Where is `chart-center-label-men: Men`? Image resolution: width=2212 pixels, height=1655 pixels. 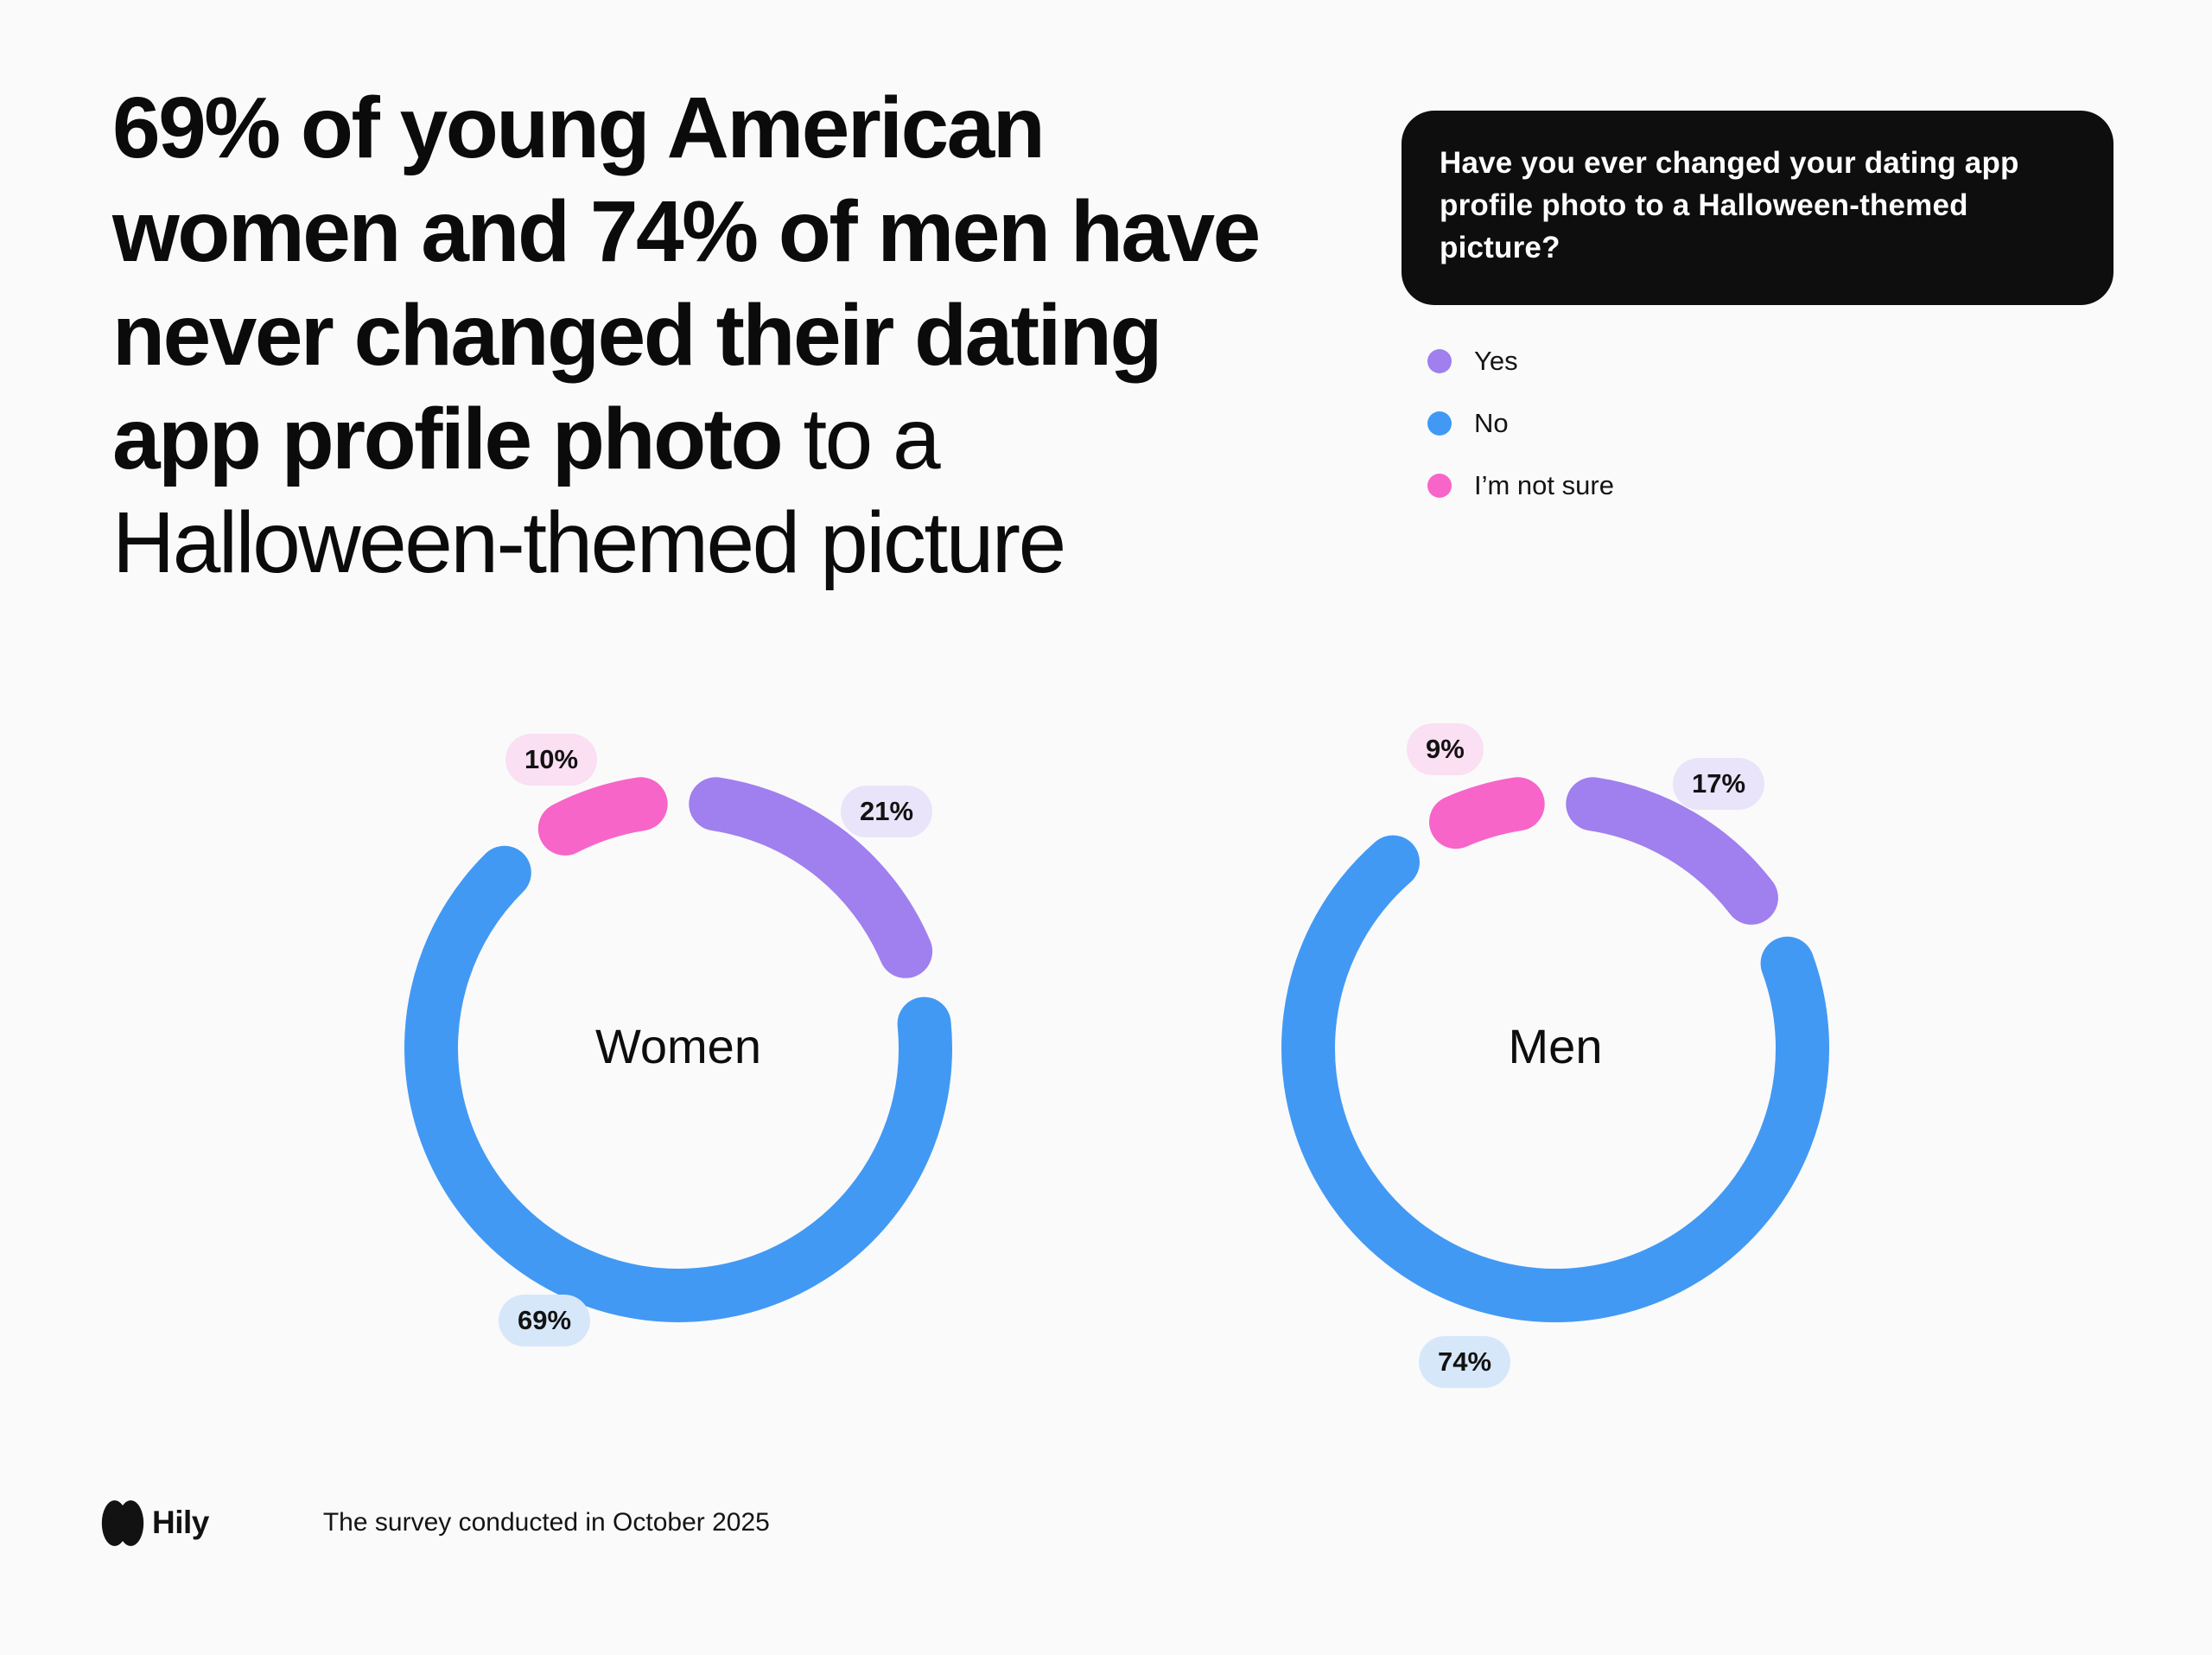
chart-center-label-men: Men is located at coordinates (1555, 1046).